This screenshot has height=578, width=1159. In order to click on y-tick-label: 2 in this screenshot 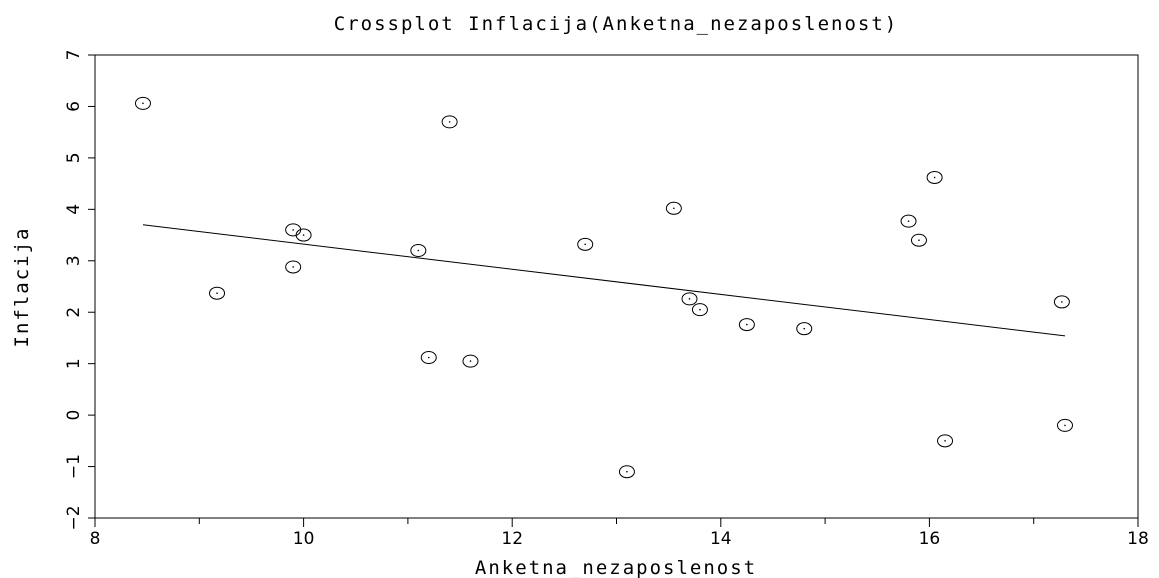, I will do `click(74, 312)`.